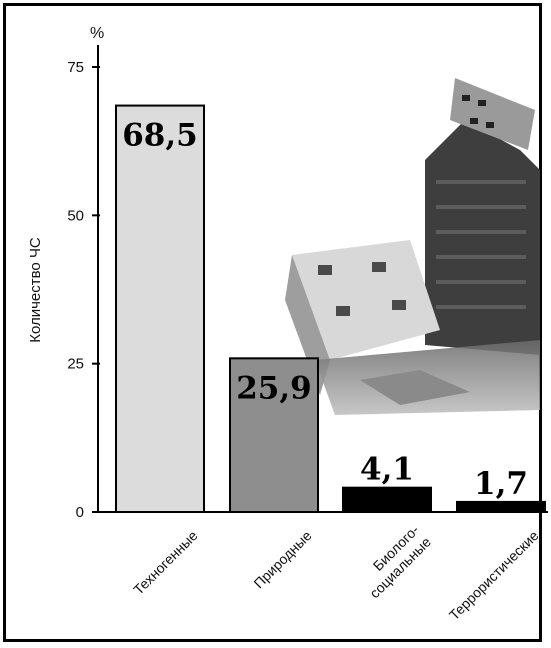 This screenshot has height=648, width=551. Describe the element at coordinates (160, 136) in the screenshot. I see `data-label: 68,5` at that location.